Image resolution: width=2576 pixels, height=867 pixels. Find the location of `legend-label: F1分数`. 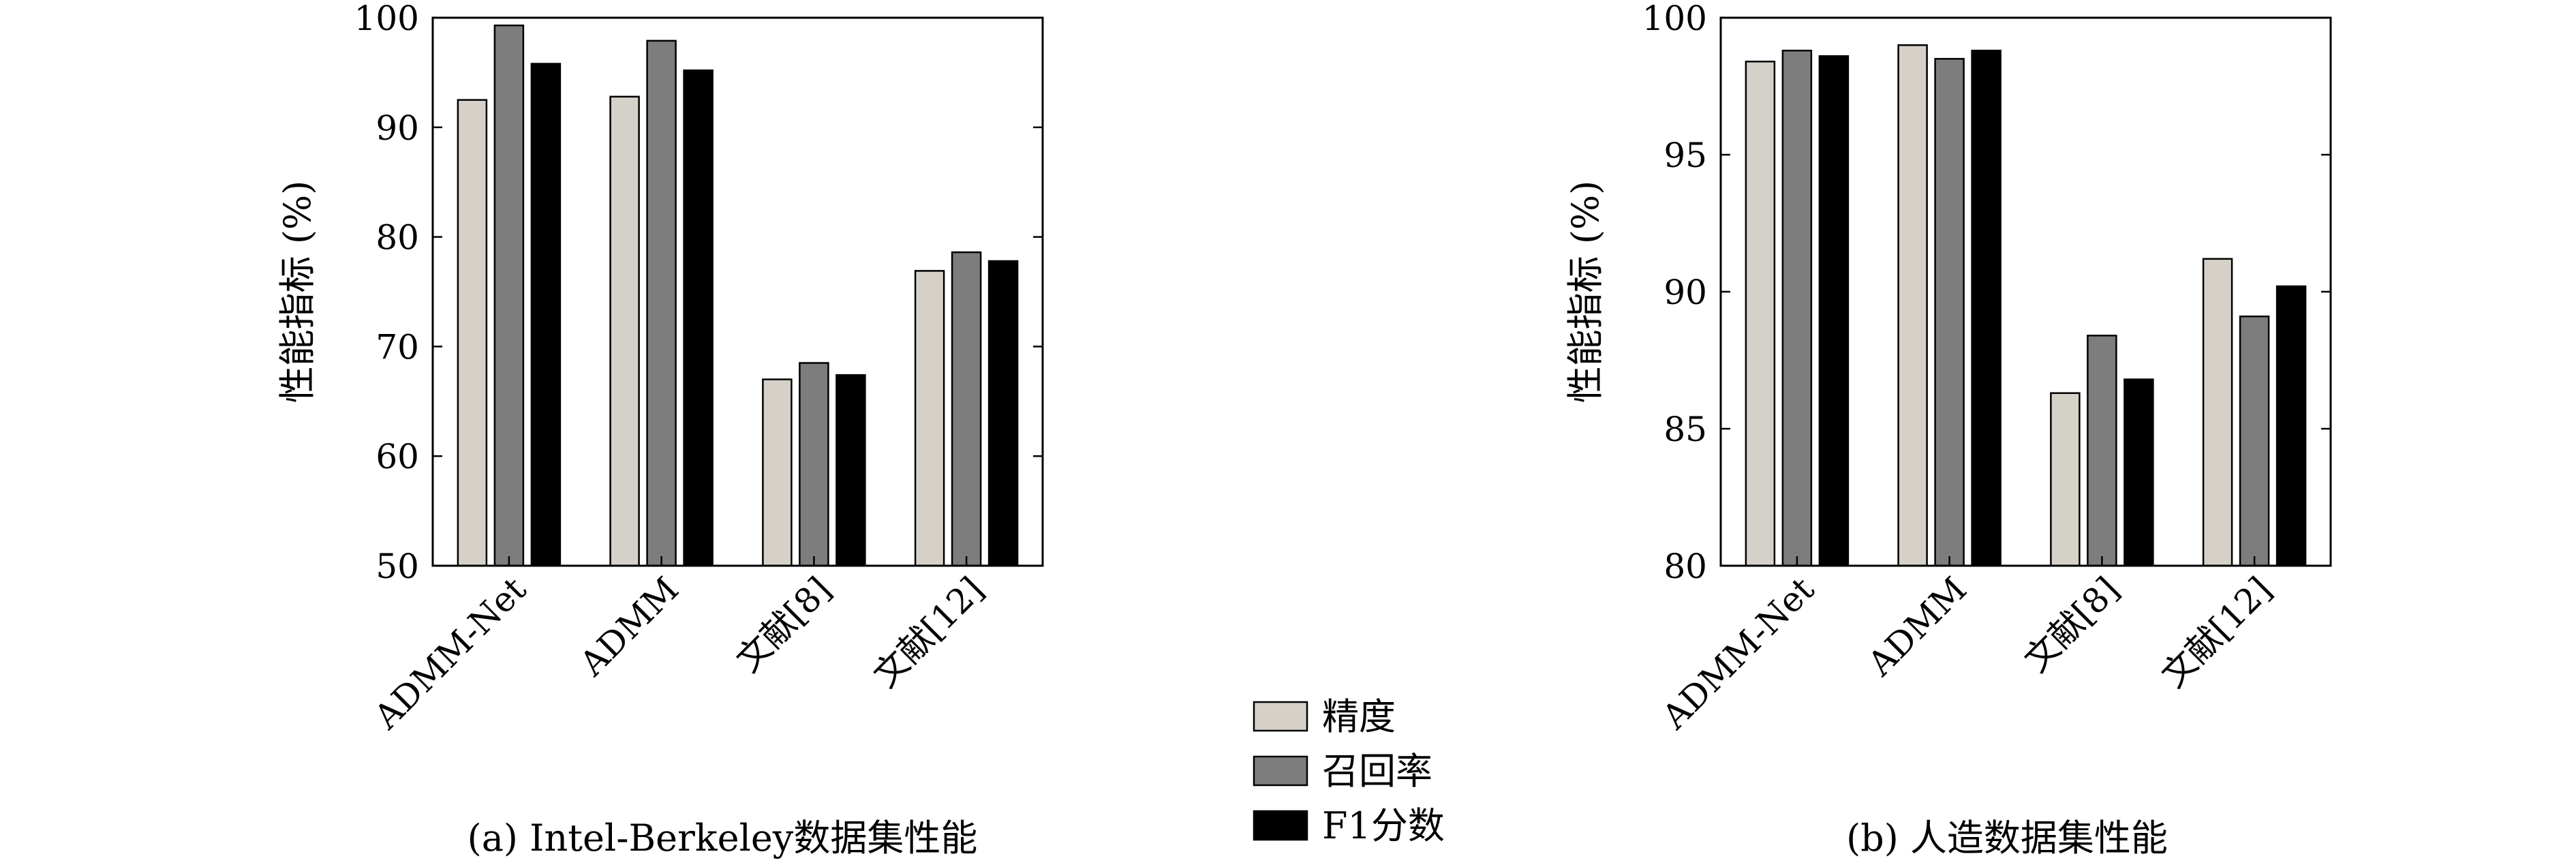

legend-label: F1分数 is located at coordinates (1383, 825).